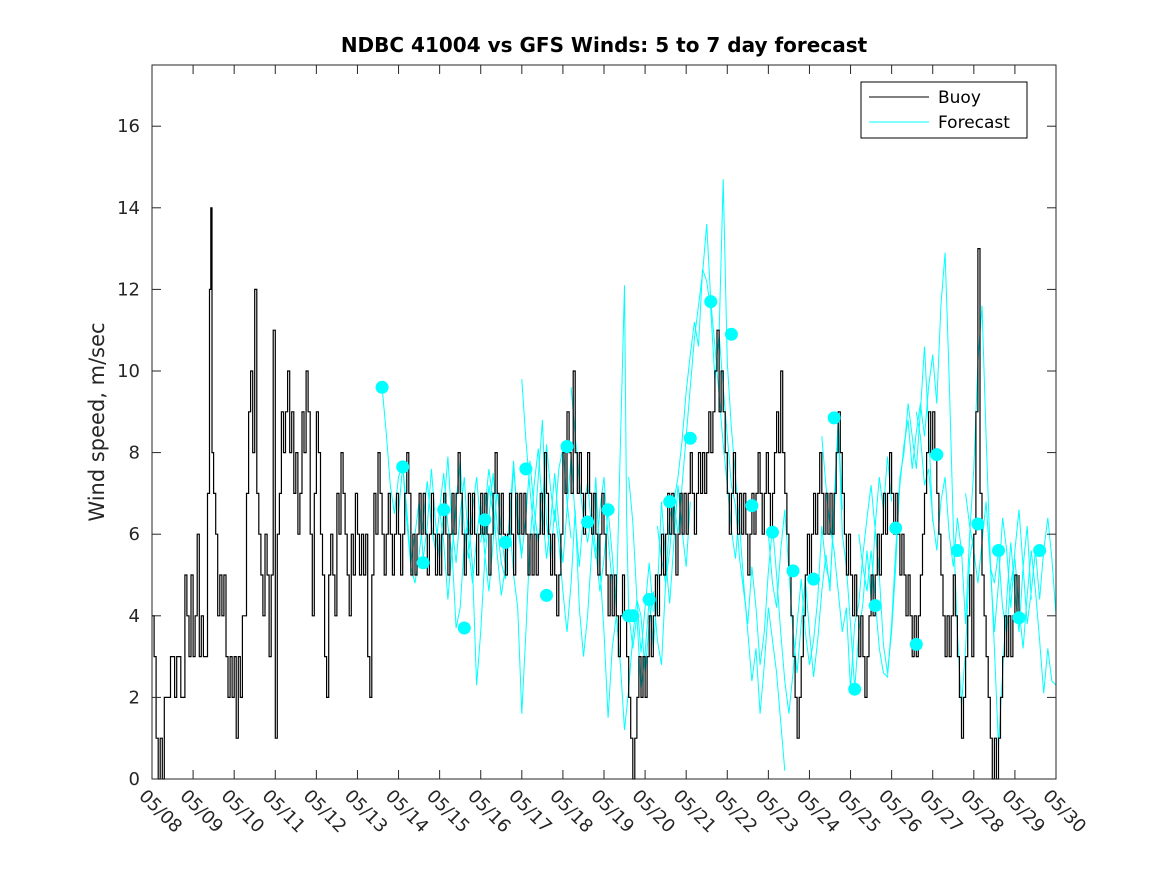 This screenshot has height=875, width=1167. Describe the element at coordinates (128, 208) in the screenshot. I see `y-tick-label: 14` at that location.